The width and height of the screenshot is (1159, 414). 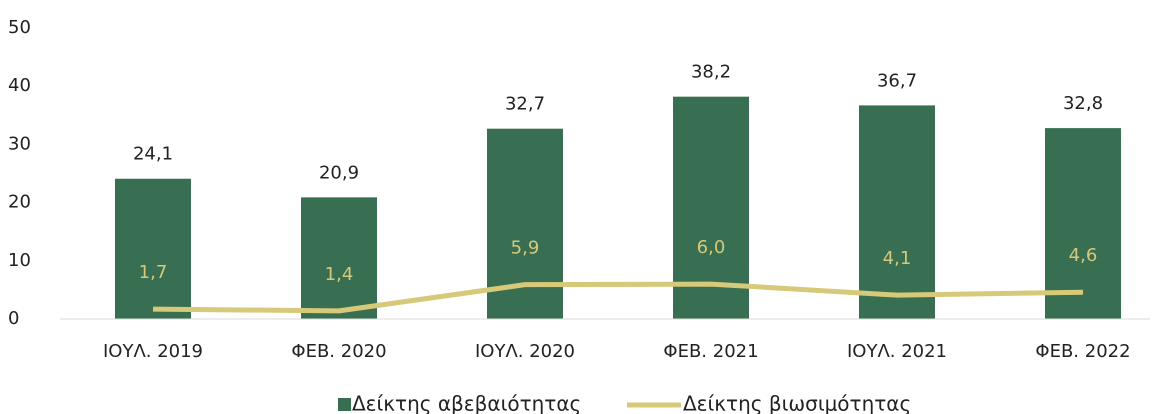 What do you see at coordinates (897, 351) in the screenshot?
I see `x-tick-label: ΙΟΥΛ. 2021` at bounding box center [897, 351].